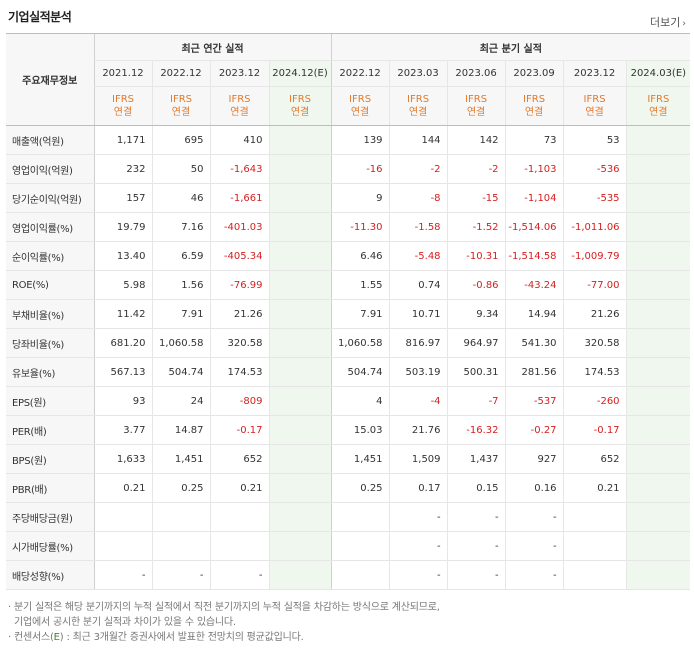  Describe the element at coordinates (239, 73) in the screenshot. I see `period-header: 2023.12` at that location.